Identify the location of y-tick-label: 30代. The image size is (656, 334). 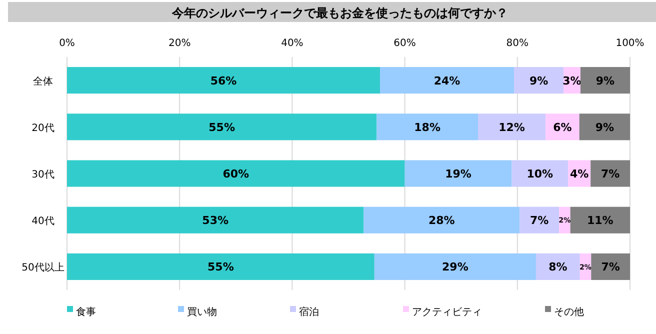
(43, 175).